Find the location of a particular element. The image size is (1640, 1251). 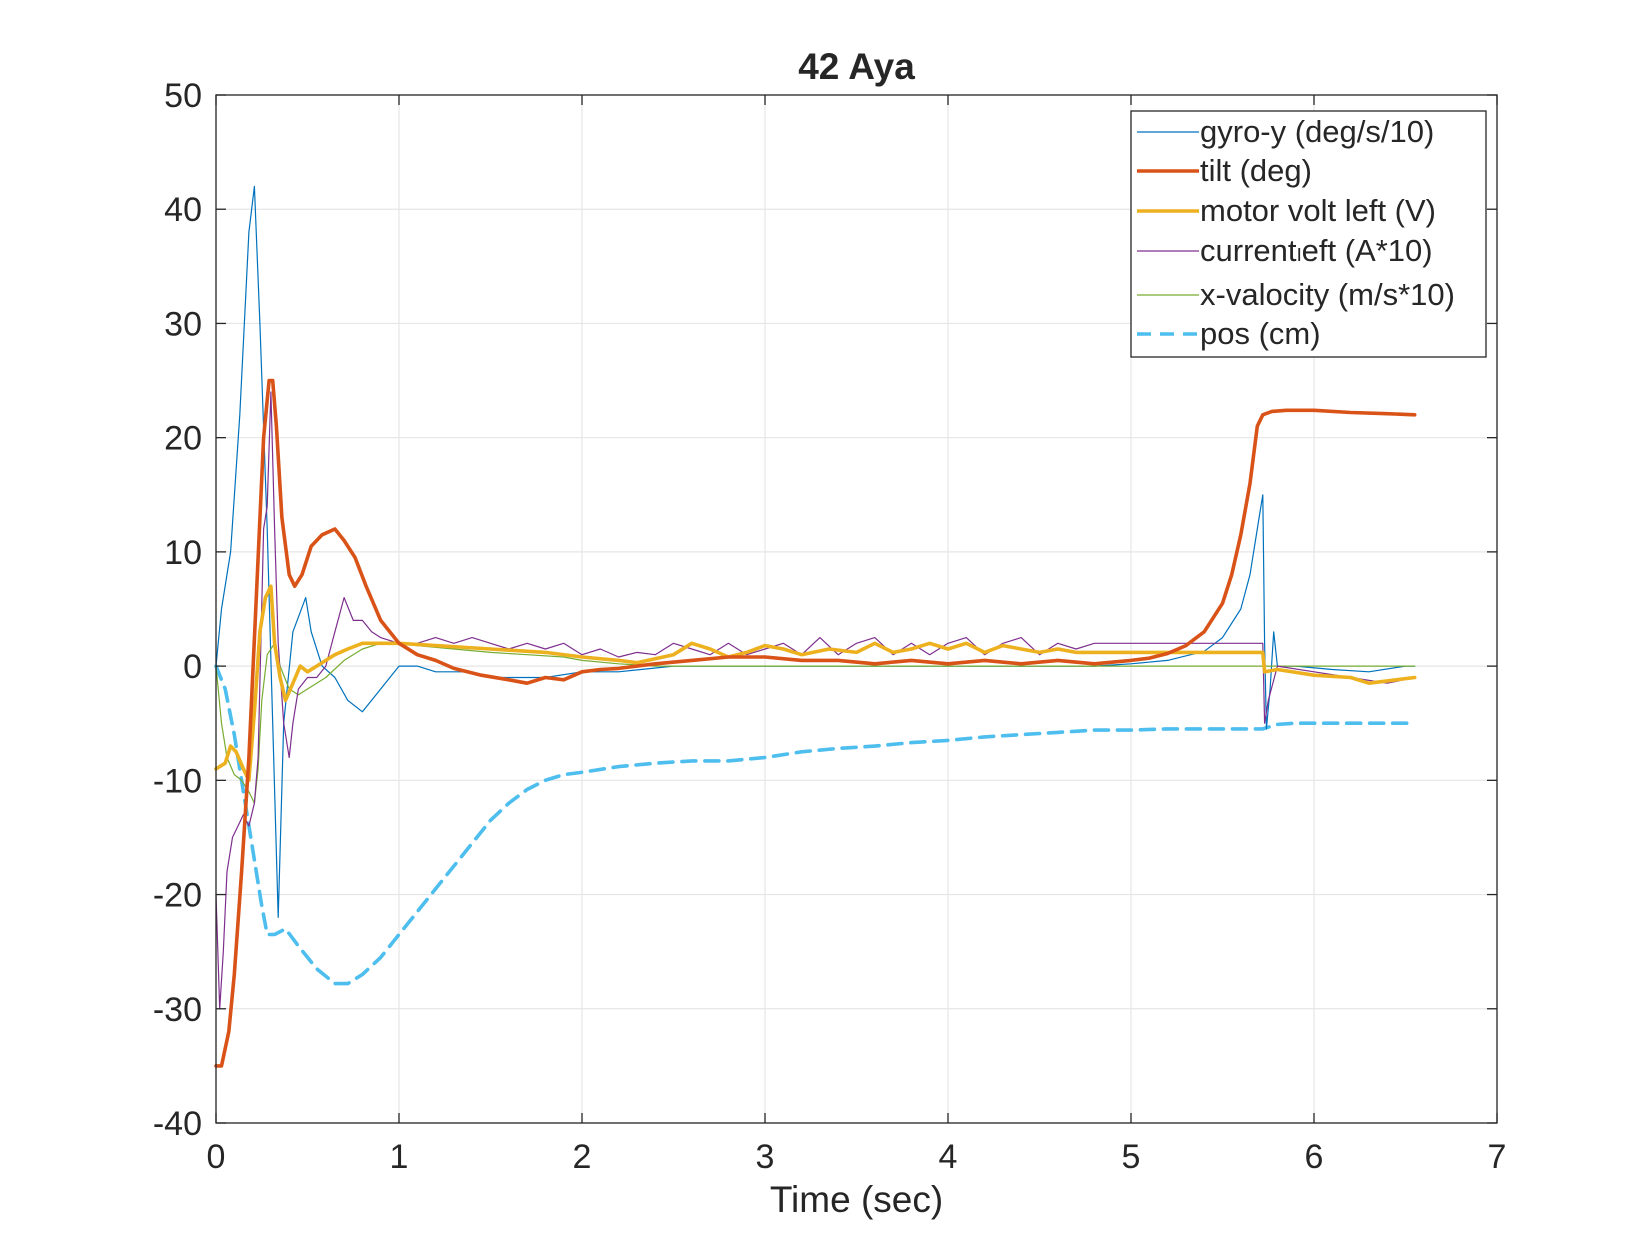

legend-label: pos (cm) is located at coordinates (1260, 333).